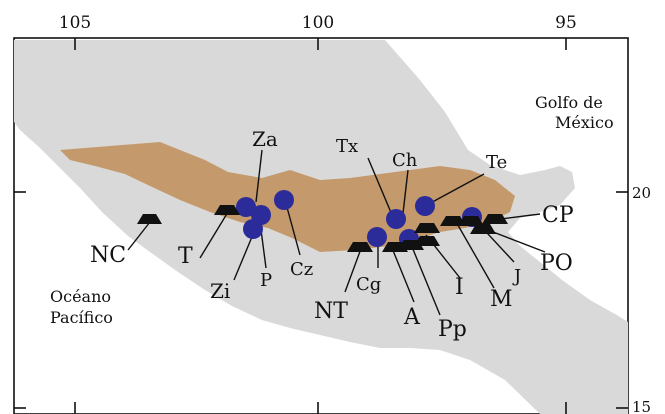 The width and height of the screenshot is (665, 414). I want to click on pacific-label-line1: Océano, so click(80, 296).